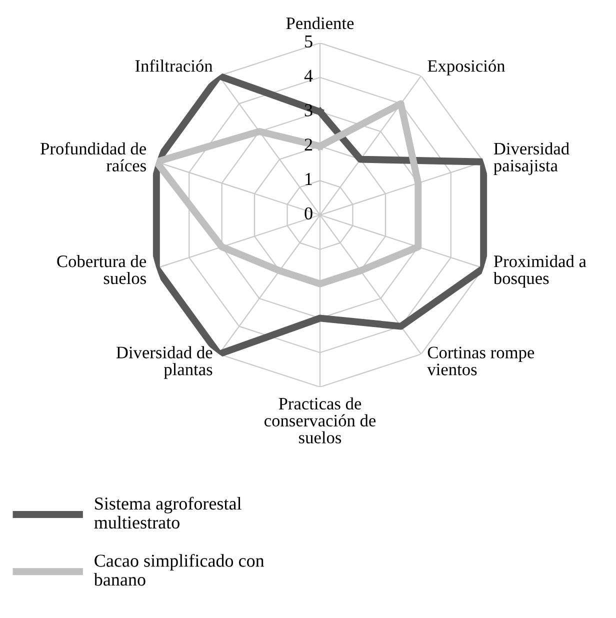 The width and height of the screenshot is (616, 618). What do you see at coordinates (309, 179) in the screenshot?
I see `y-tick-label: 1` at bounding box center [309, 179].